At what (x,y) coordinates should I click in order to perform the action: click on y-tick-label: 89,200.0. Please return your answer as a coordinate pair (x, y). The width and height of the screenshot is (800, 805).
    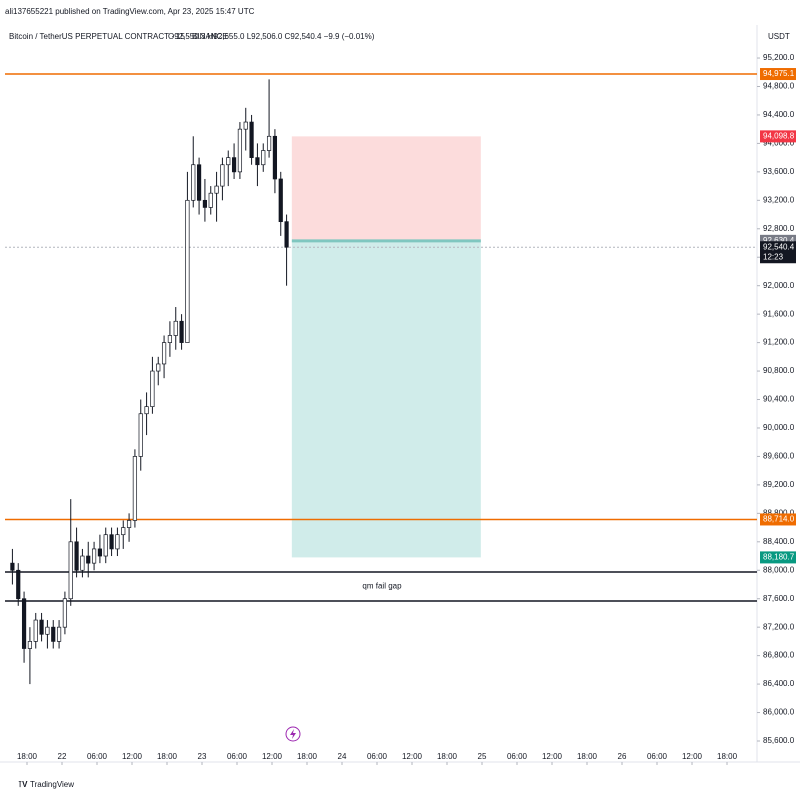
    Looking at the image, I should click on (779, 484).